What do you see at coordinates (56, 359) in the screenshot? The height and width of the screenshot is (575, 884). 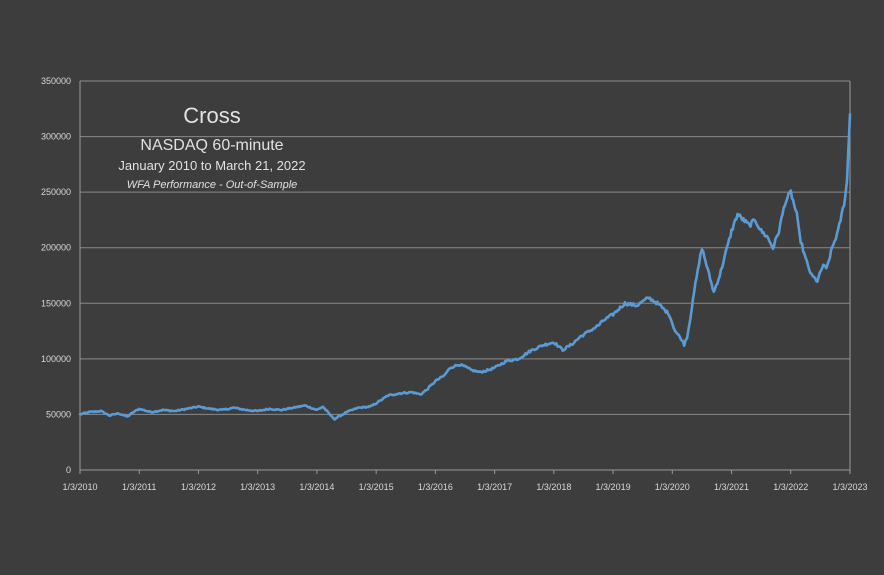 I see `y-tick-label: 100000` at bounding box center [56, 359].